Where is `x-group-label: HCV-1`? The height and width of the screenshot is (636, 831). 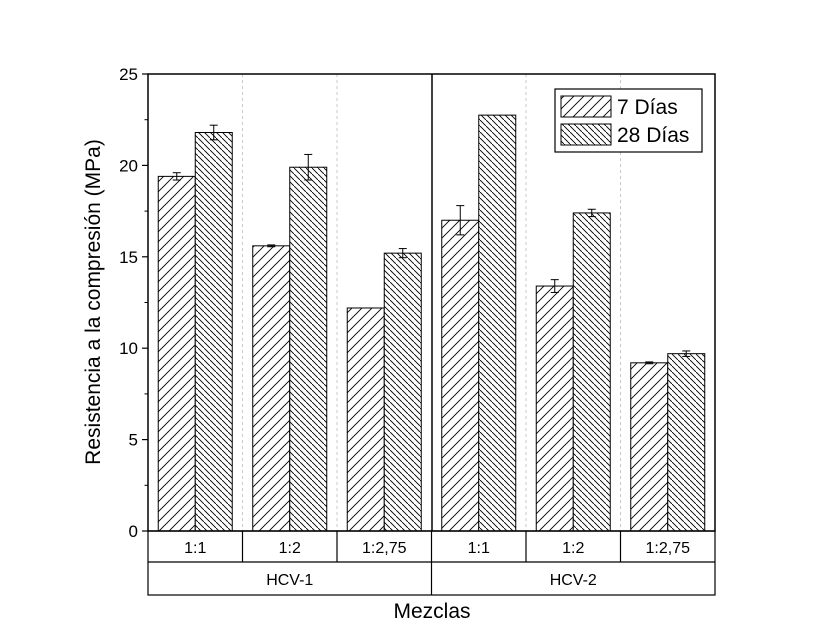
x-group-label: HCV-1 is located at coordinates (289, 580).